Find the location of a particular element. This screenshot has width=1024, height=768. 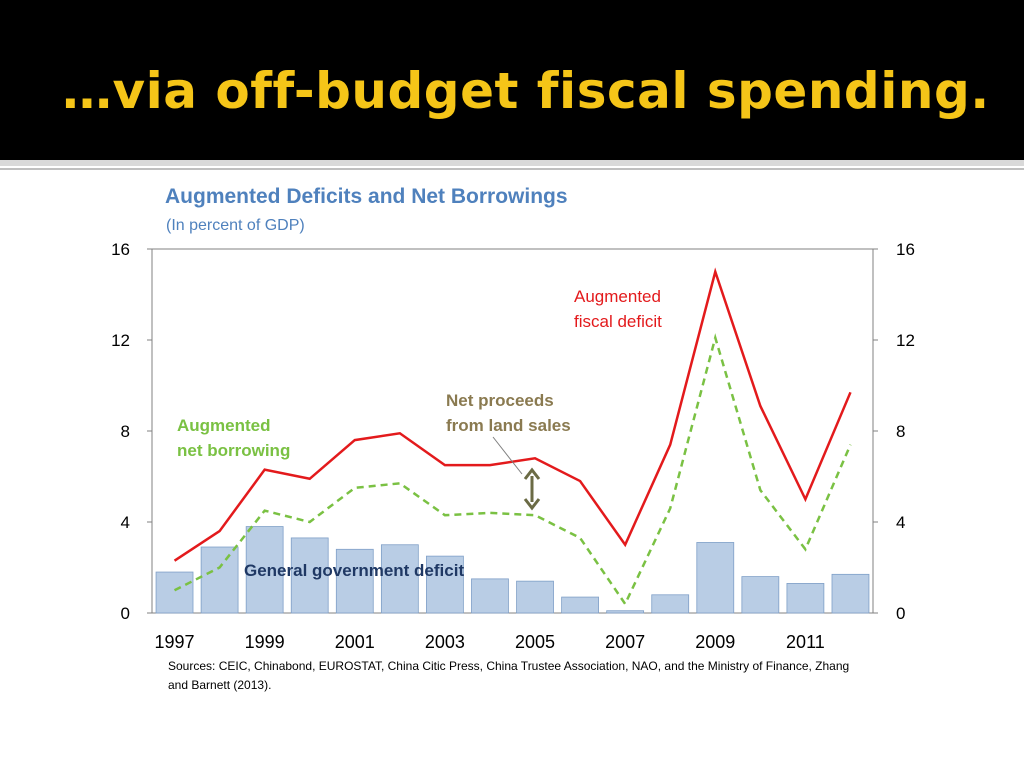

y-tick-label-left: 0 is located at coordinates (125, 613).